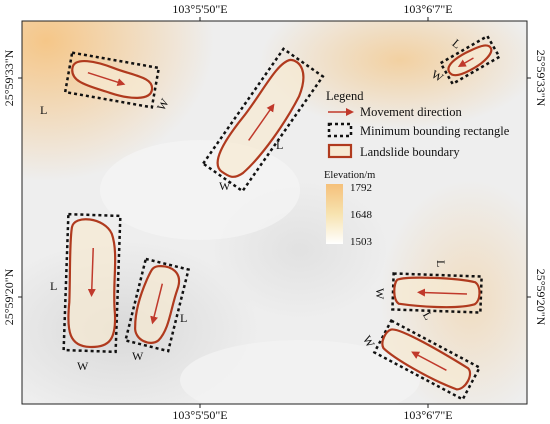 Image resolution: width=550 pixels, height=424 pixels. I want to click on dashed-rect-icon, so click(340, 130).